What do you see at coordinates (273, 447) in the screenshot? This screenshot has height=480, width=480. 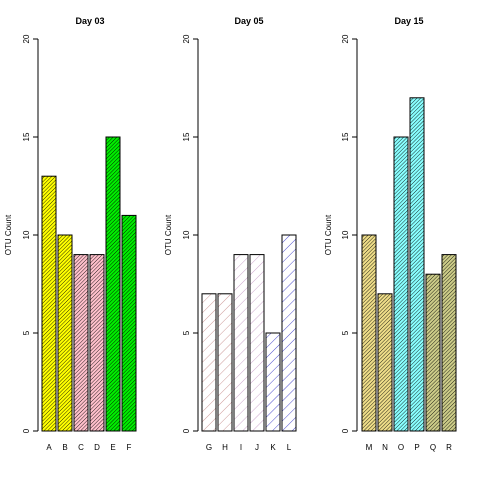 I see `x-tick-label: K` at bounding box center [273, 447].